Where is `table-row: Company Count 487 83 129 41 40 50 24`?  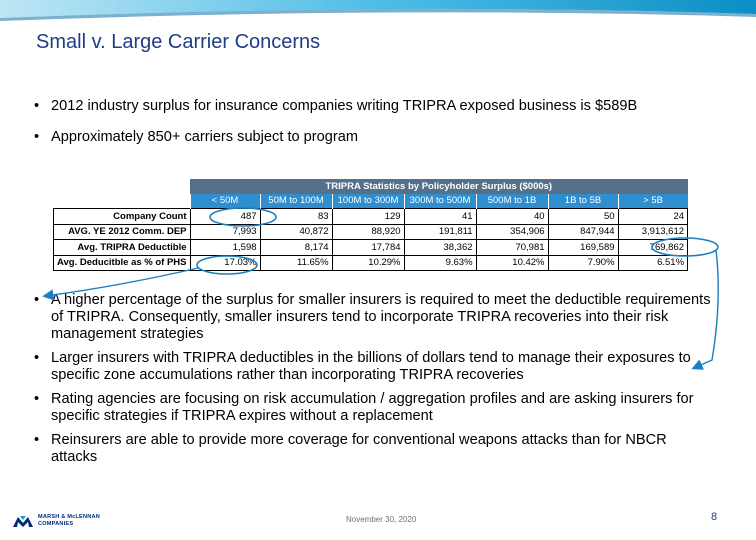
table-row: Company Count 487 83 129 41 40 50 24 is located at coordinates (371, 216).